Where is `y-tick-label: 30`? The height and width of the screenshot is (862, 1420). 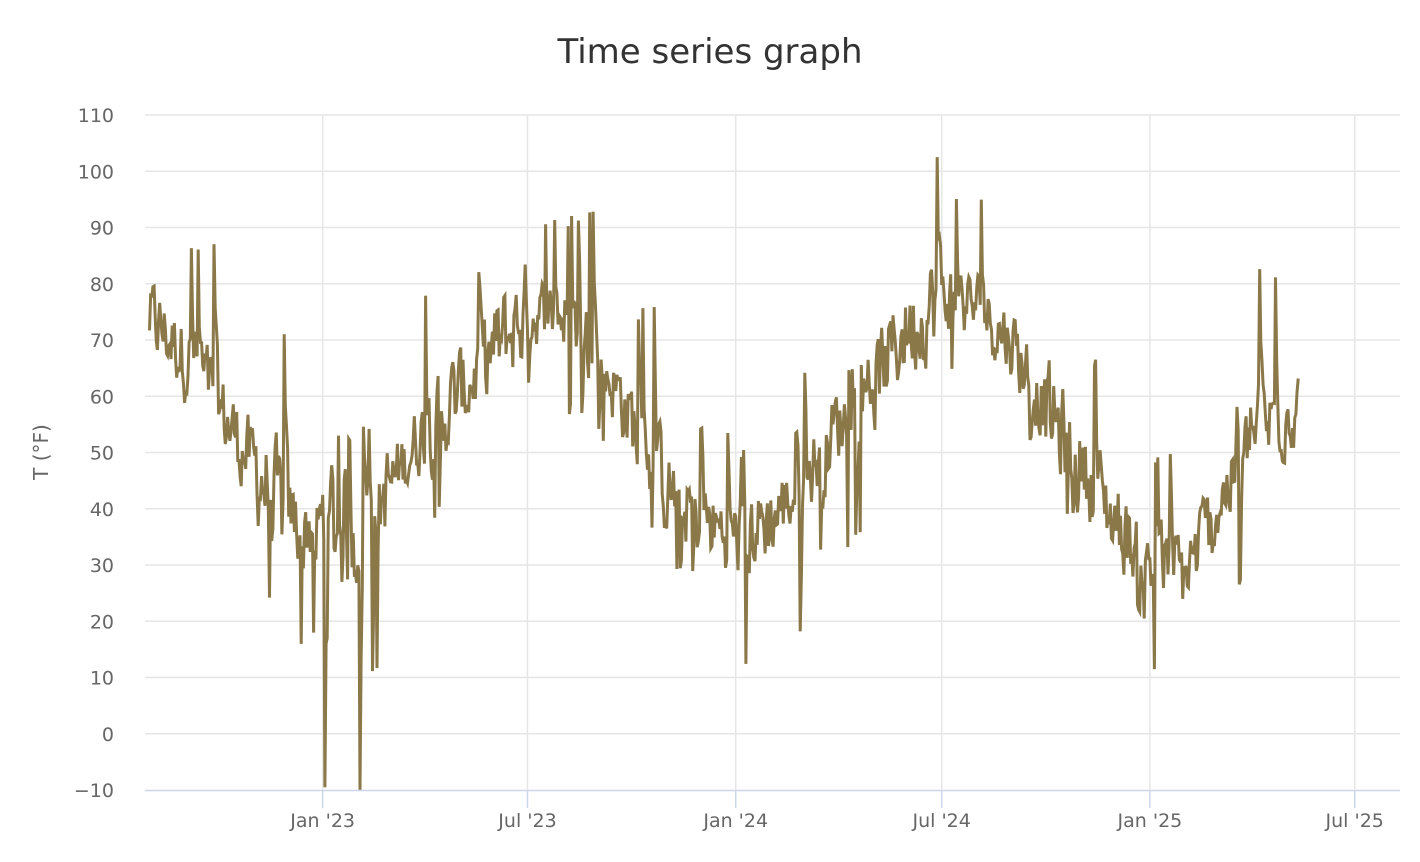 y-tick-label: 30 is located at coordinates (102, 566).